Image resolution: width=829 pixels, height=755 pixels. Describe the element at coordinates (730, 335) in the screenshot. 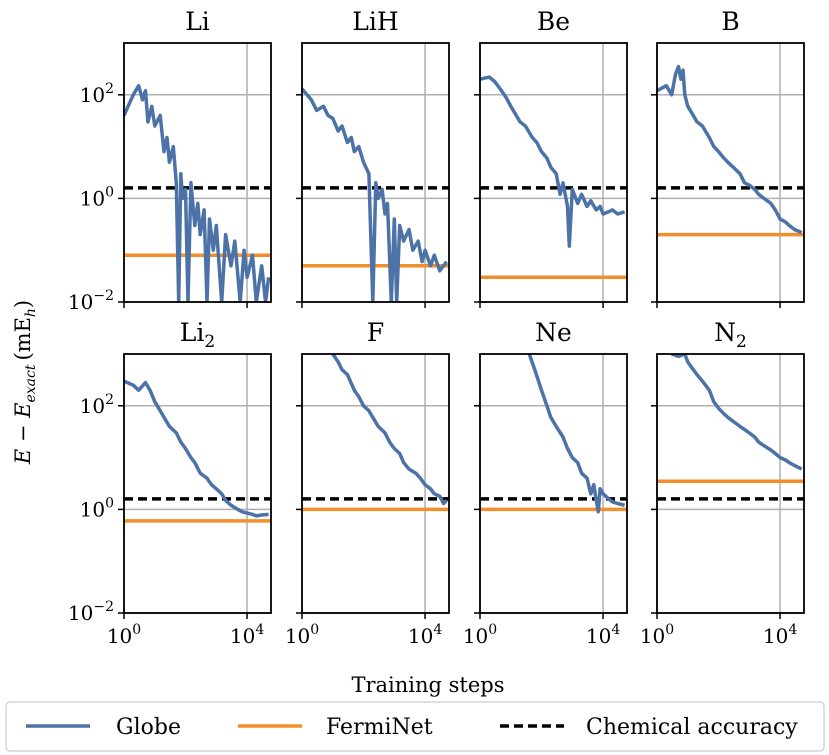

I see `panel-title: N2` at that location.